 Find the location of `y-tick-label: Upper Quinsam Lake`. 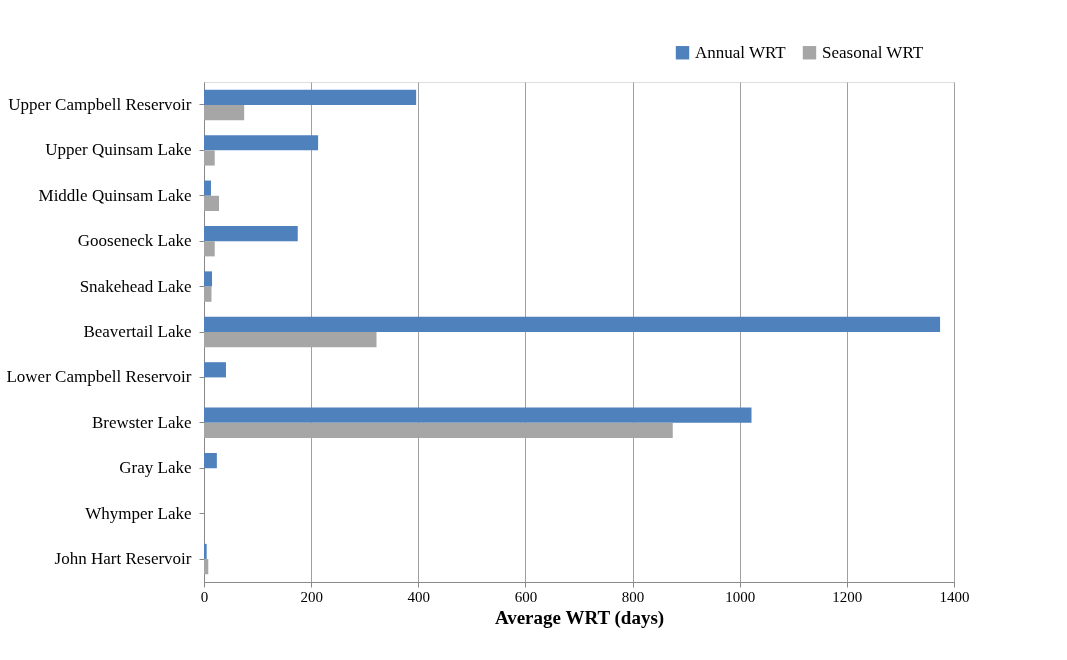

y-tick-label: Upper Quinsam Lake is located at coordinates (118, 150).